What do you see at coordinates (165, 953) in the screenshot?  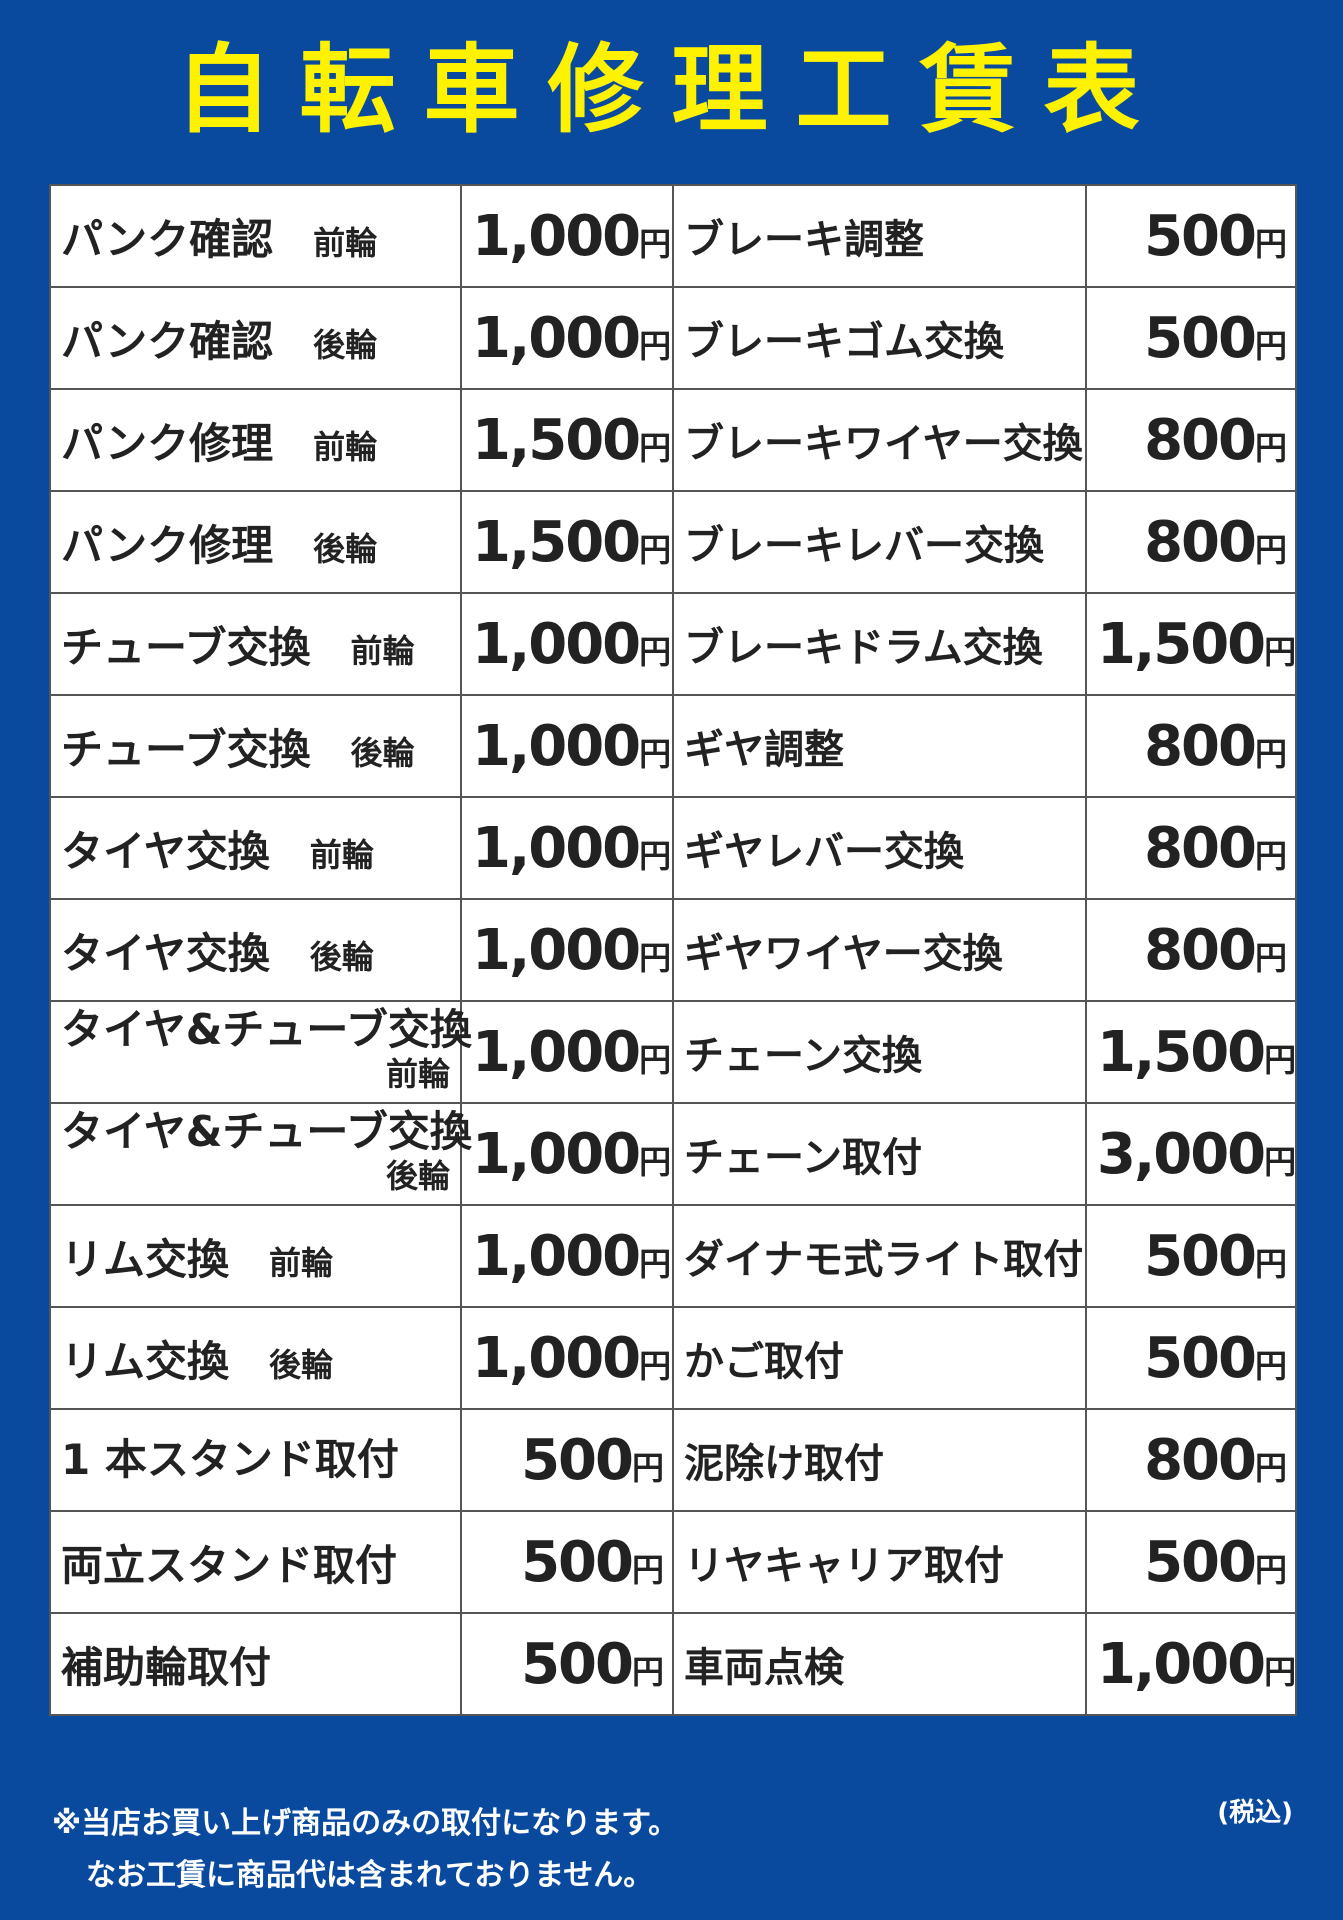 I see `item-name: タイヤ交換` at bounding box center [165, 953].